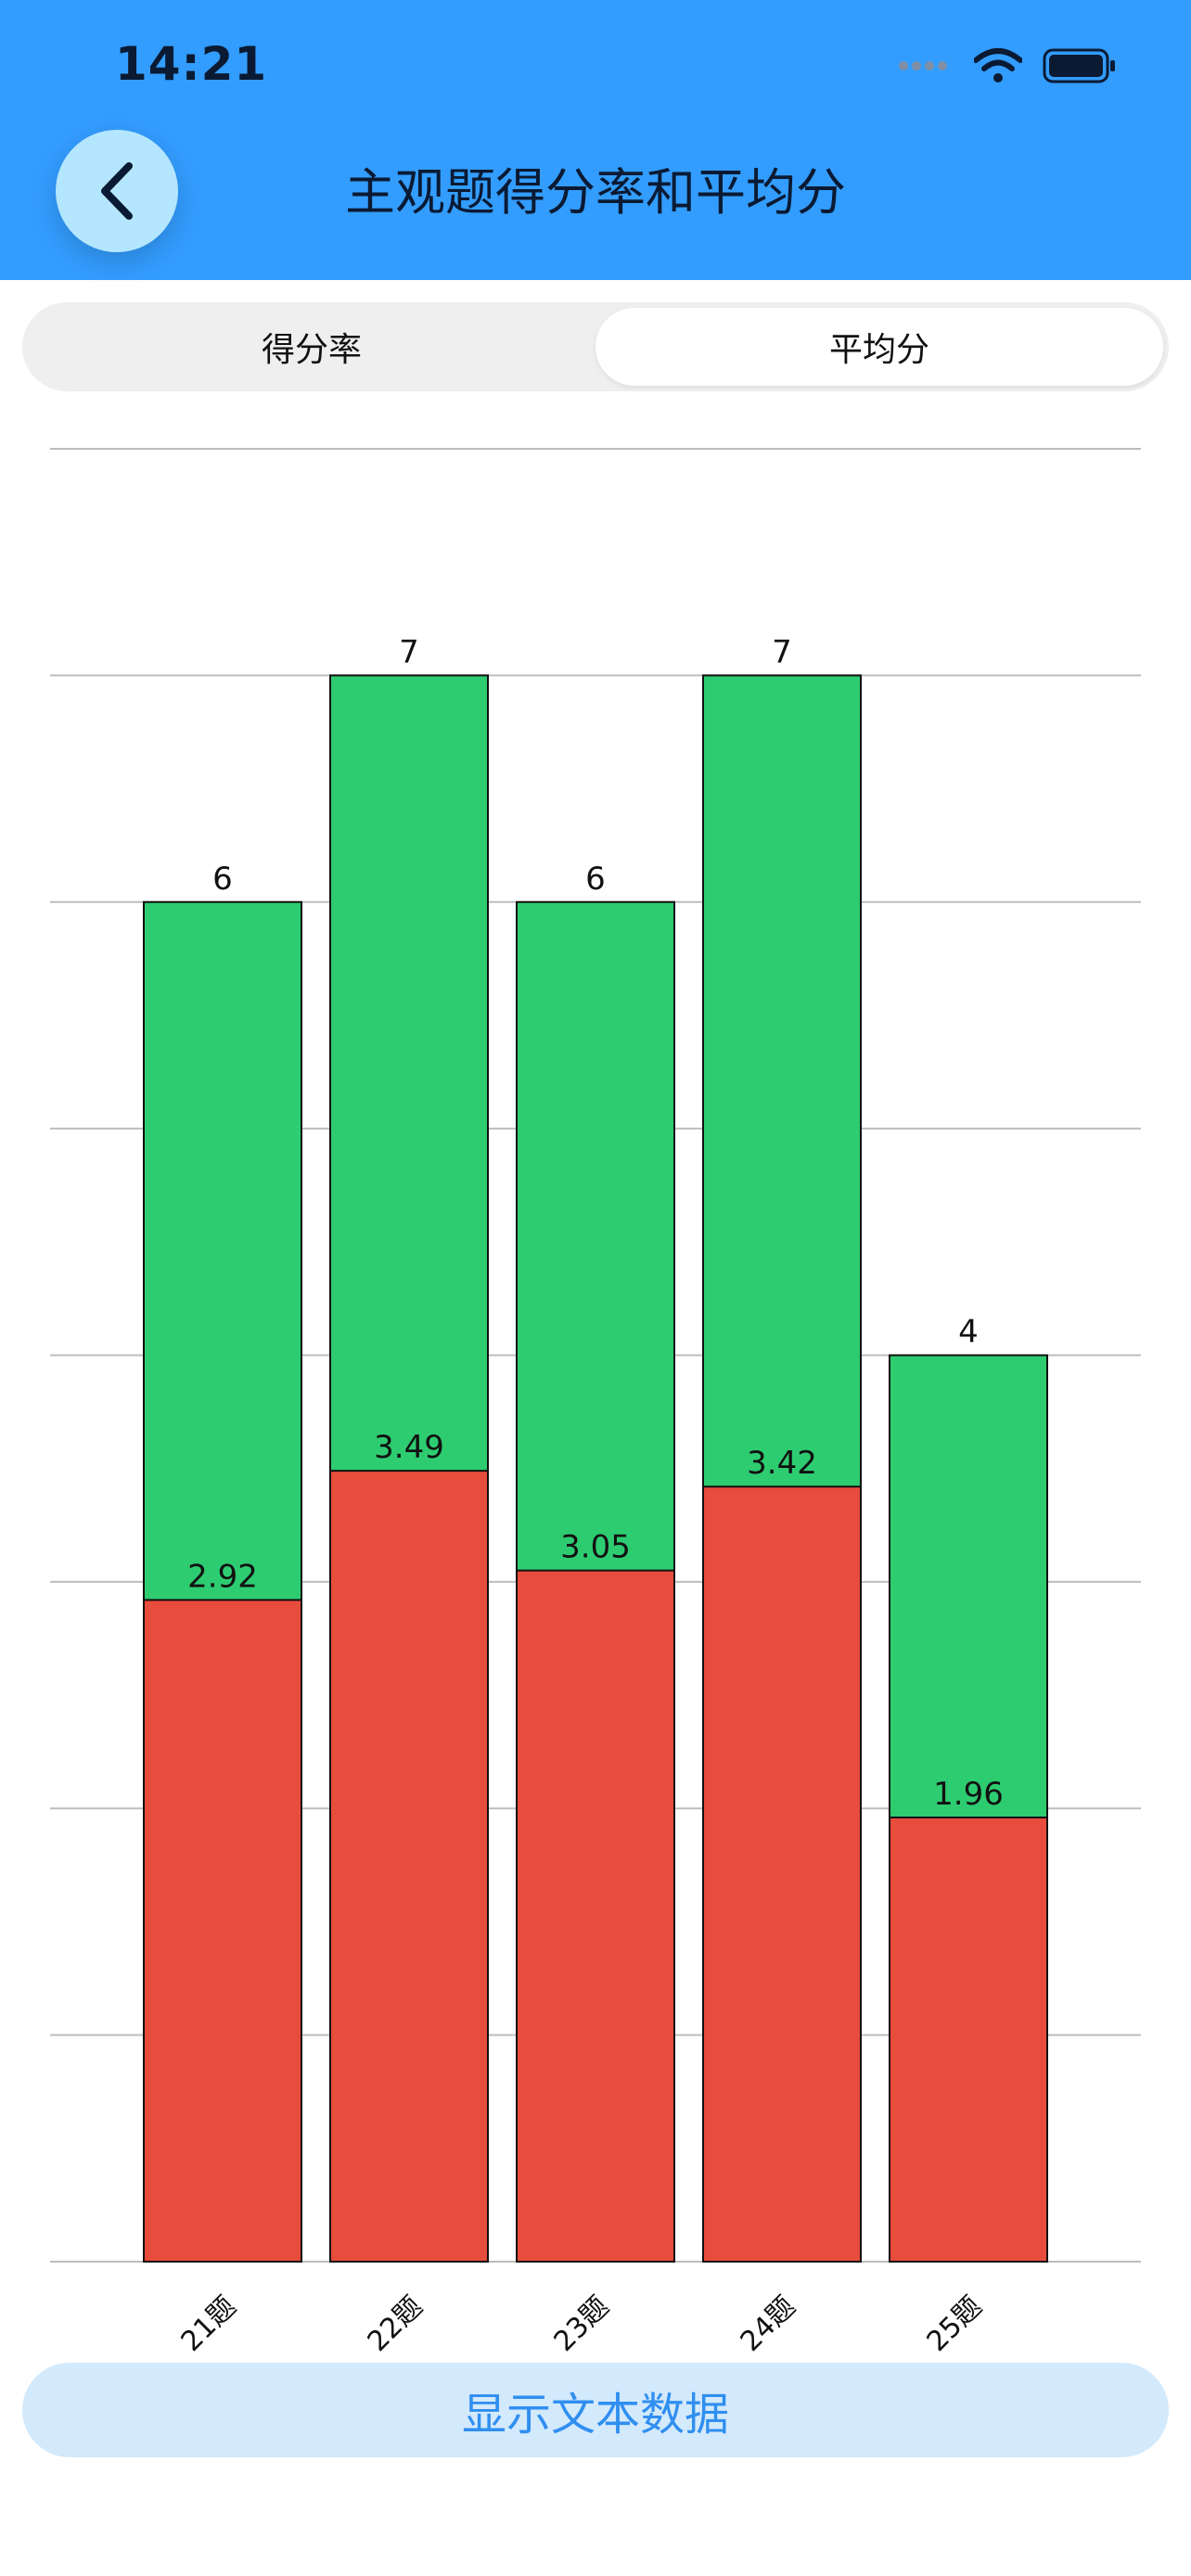  What do you see at coordinates (1079, 66) in the screenshot?
I see `battery-icon` at bounding box center [1079, 66].